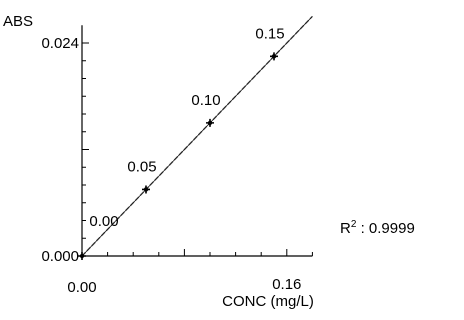 The width and height of the screenshot is (464, 320). I want to click on y-tick-label: 0.000, so click(60, 256).